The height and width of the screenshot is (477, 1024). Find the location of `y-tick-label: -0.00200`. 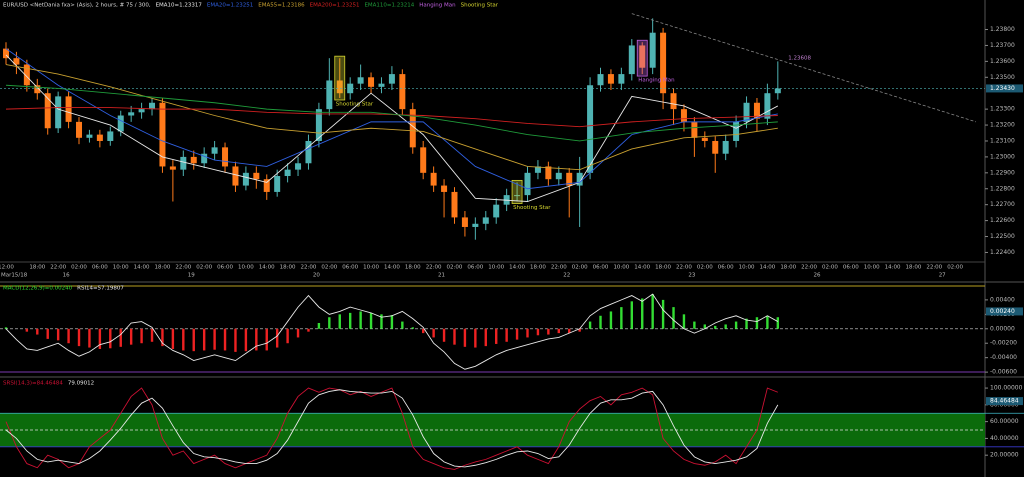

y-tick-label: -0.00200 is located at coordinates (1003, 343).